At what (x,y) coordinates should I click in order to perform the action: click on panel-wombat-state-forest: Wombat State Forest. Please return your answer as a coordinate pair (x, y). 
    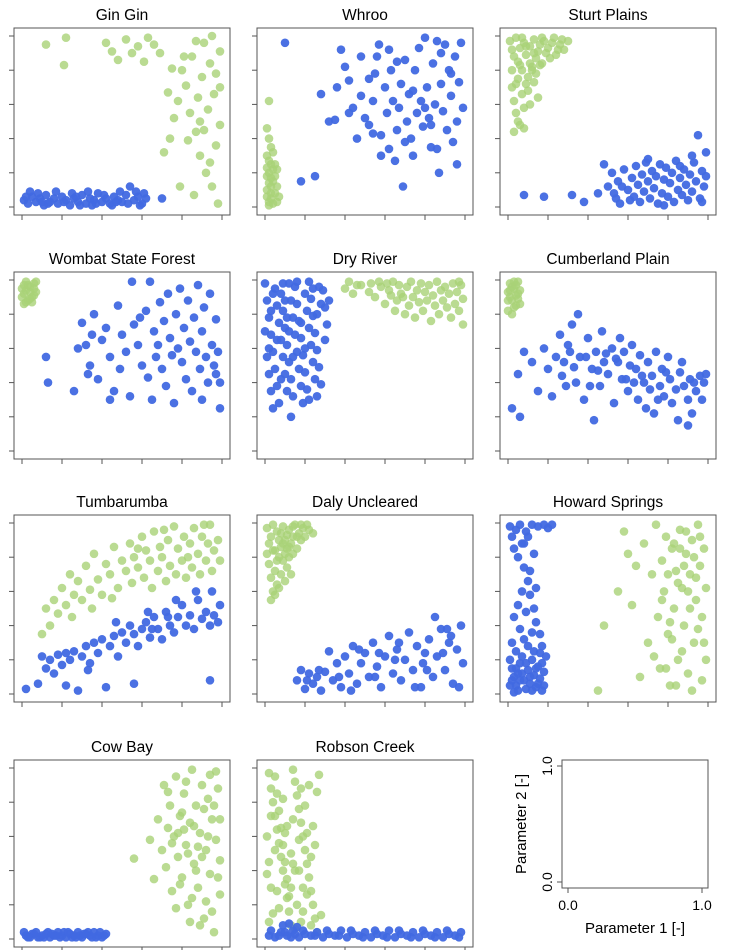
    Looking at the image, I should click on (120, 357).